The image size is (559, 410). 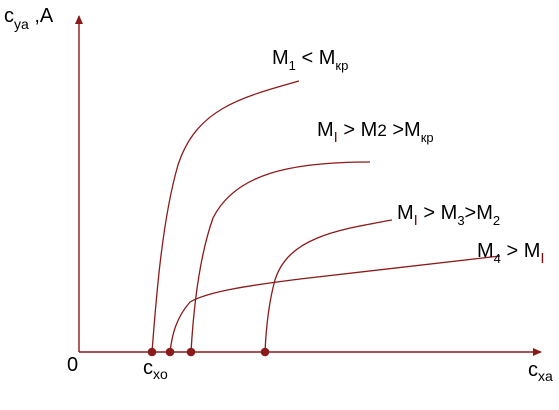 What do you see at coordinates (511, 253) in the screenshot?
I see `label-m4: M4 > MI` at bounding box center [511, 253].